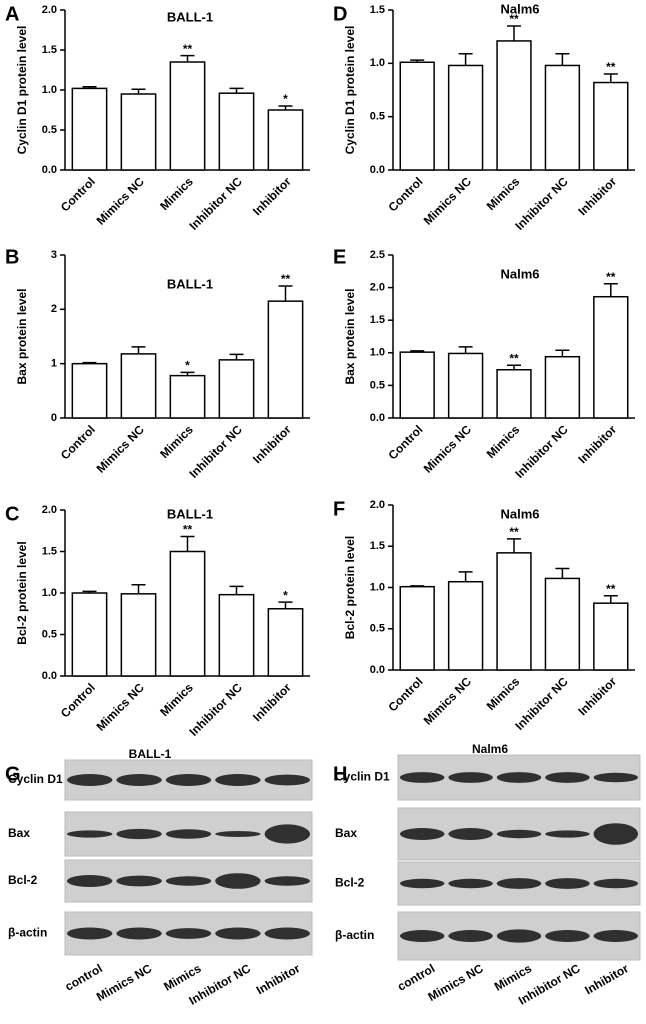 The image size is (646, 1024). What do you see at coordinates (150, 754) in the screenshot?
I see `blot-title: BALL-1` at bounding box center [150, 754].